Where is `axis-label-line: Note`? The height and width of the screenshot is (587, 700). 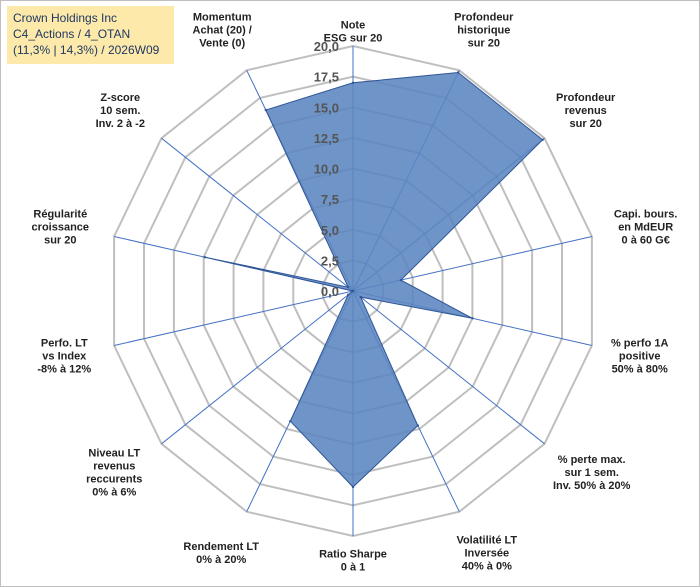
axis-label-line: Note is located at coordinates (353, 26).